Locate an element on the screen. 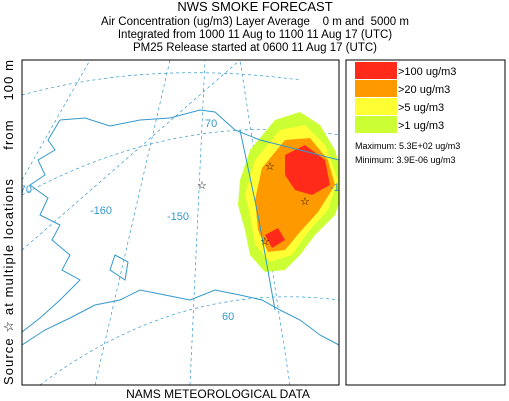 The height and width of the screenshot is (401, 509). legend-label: >20 ug/m3 is located at coordinates (424, 90).